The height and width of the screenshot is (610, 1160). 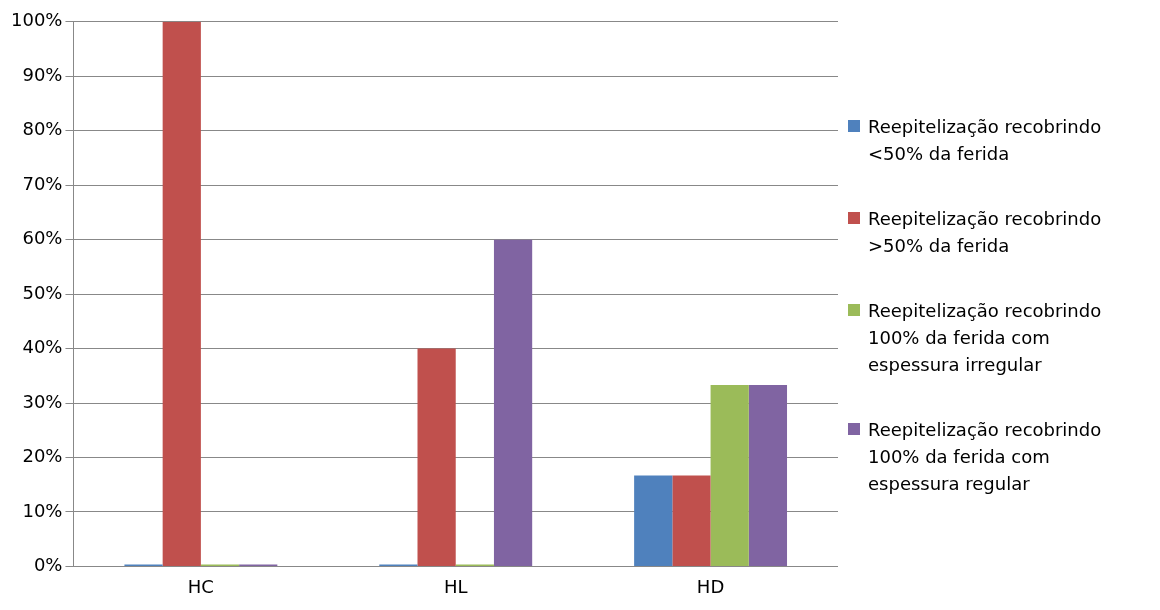 What do you see at coordinates (455, 586) in the screenshot?
I see `x-tick-label: HL` at bounding box center [455, 586].